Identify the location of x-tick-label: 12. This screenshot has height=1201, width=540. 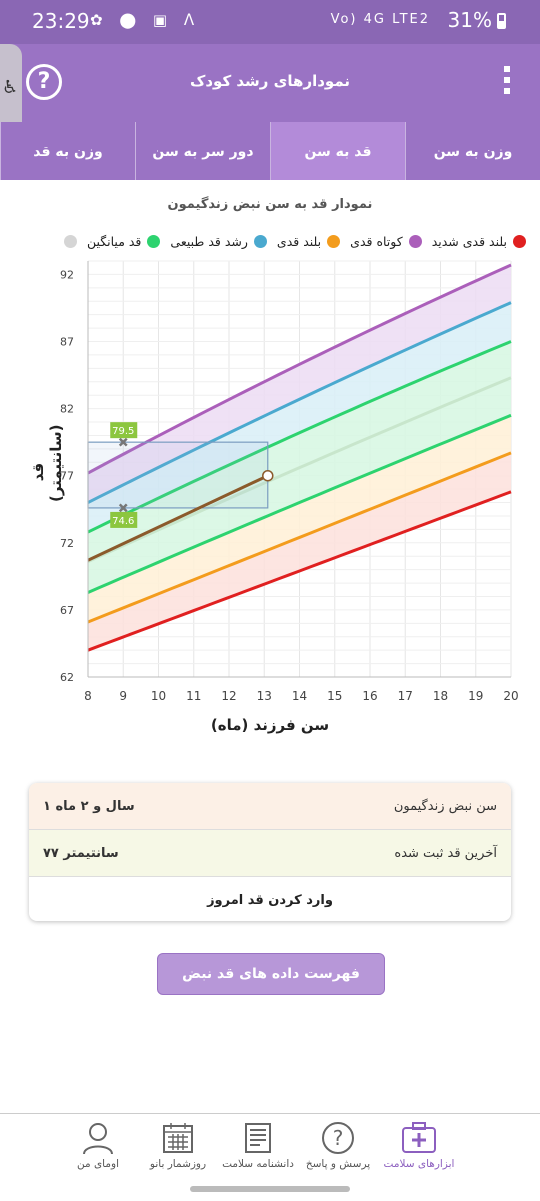
(228, 696).